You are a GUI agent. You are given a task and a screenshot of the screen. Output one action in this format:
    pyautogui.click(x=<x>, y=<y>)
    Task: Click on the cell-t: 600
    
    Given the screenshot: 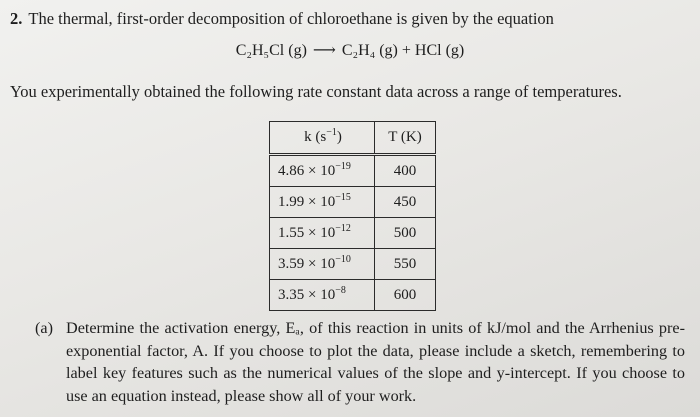 What is the action you would take?
    pyautogui.click(x=405, y=295)
    